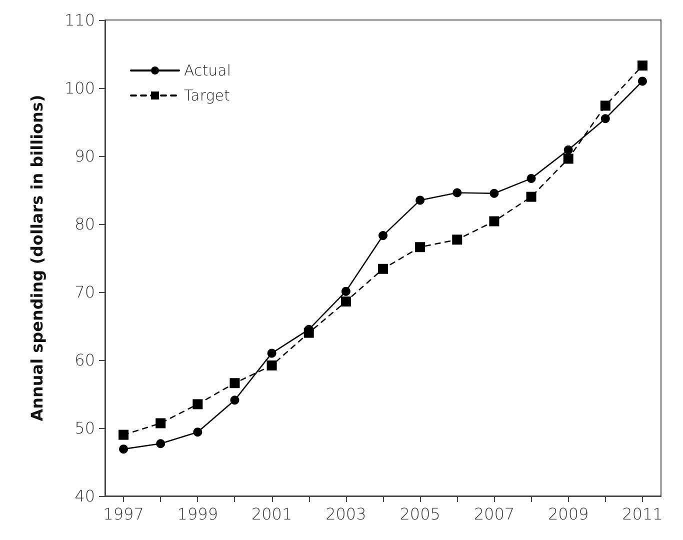 The height and width of the screenshot is (540, 683). Describe the element at coordinates (79, 20) in the screenshot. I see `y-tick-label: 110` at that location.